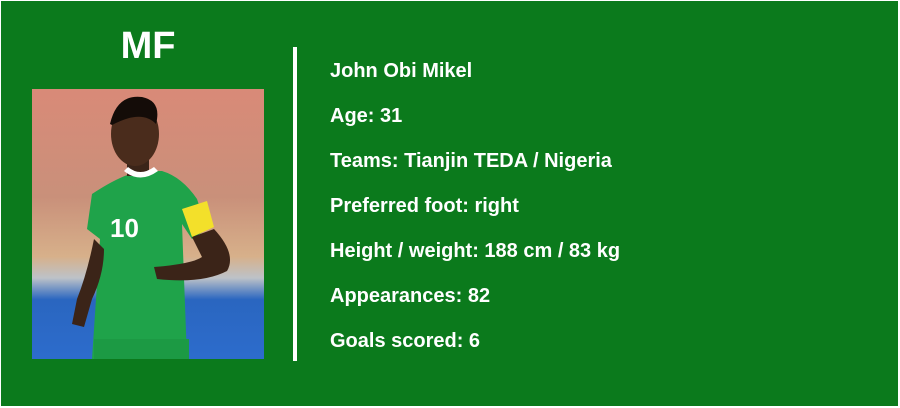 The image size is (900, 408). What do you see at coordinates (410, 296) in the screenshot?
I see `player-appearances: Appearances: 82` at bounding box center [410, 296].